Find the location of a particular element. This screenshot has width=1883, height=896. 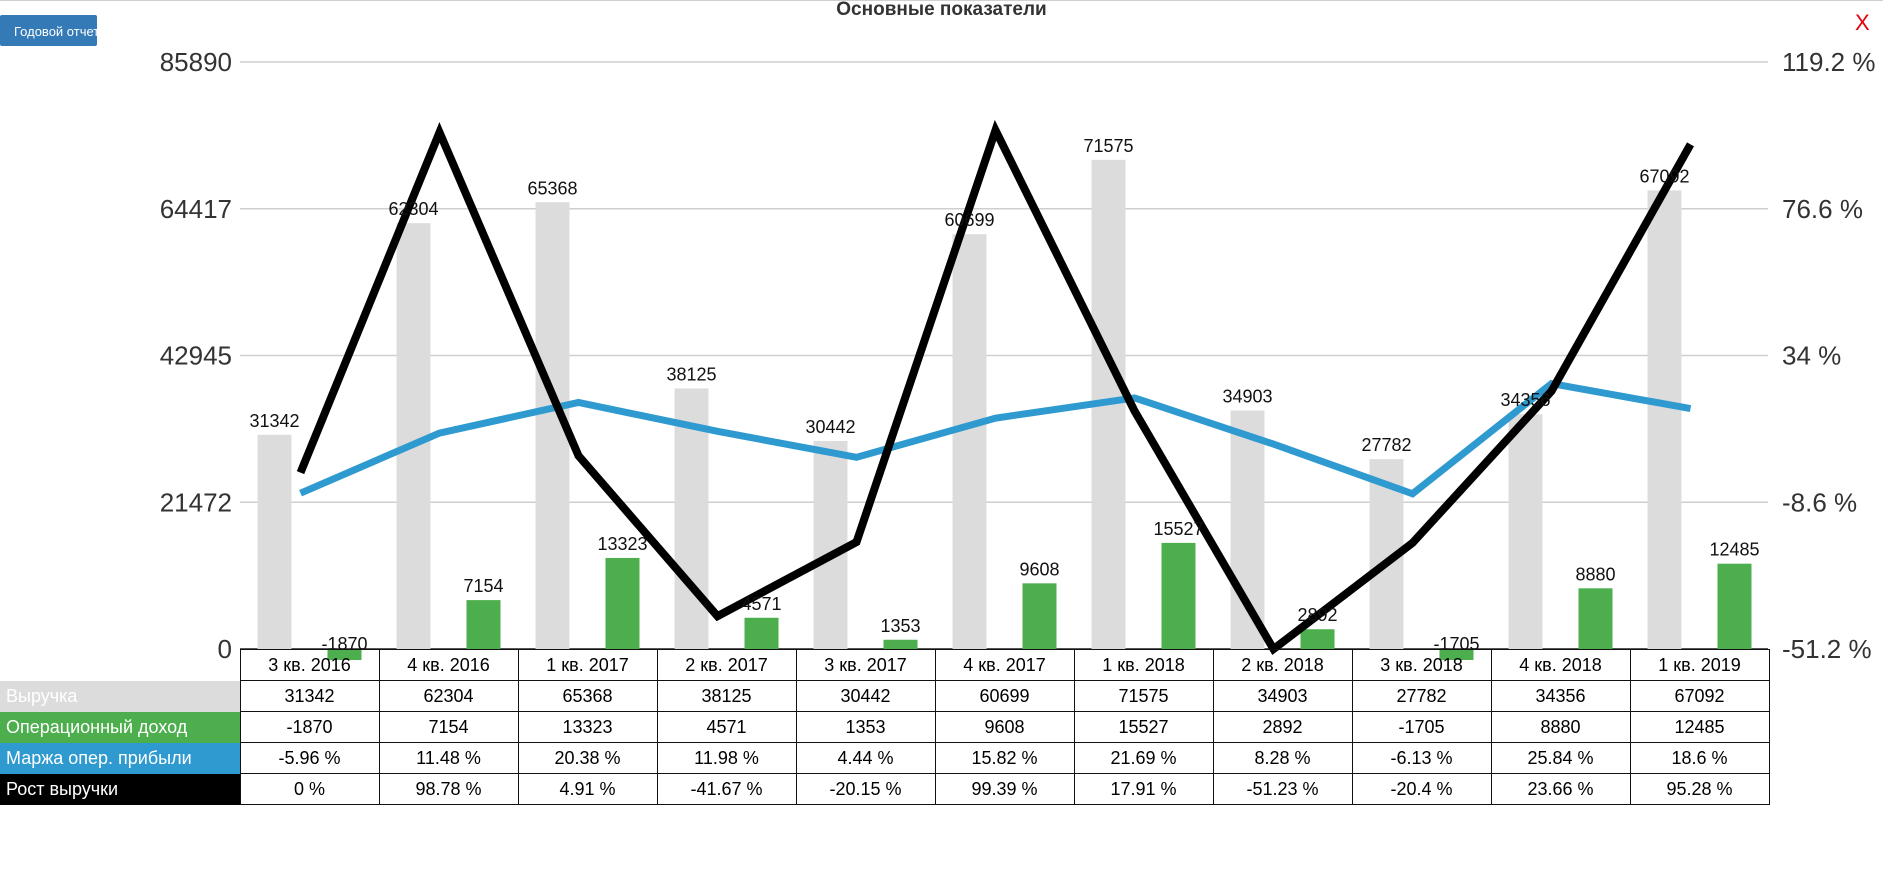

op-income-label: 7154 is located at coordinates (483, 586).